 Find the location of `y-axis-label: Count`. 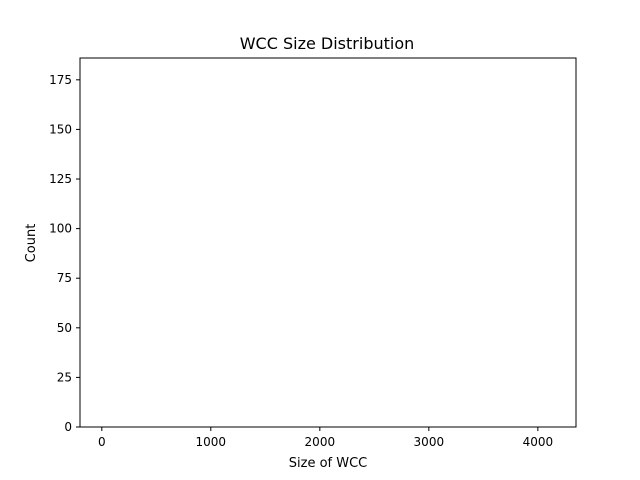

y-axis-label: Count is located at coordinates (31, 243).